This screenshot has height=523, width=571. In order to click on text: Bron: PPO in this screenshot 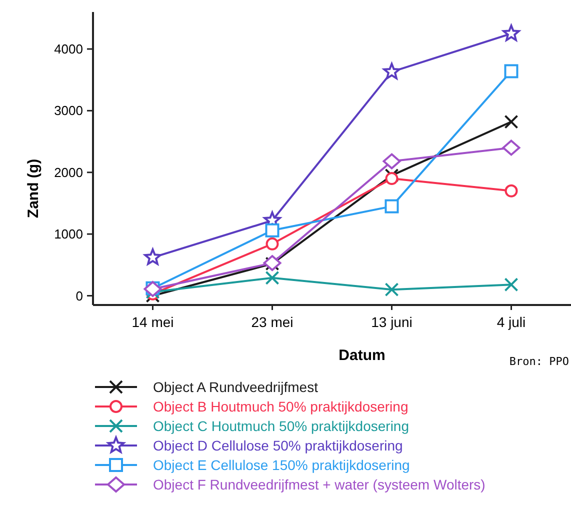, I will do `click(539, 361)`.